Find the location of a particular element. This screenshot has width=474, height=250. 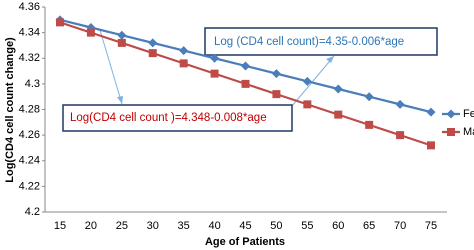

y-tick-label: 4.22 is located at coordinates (29, 186).